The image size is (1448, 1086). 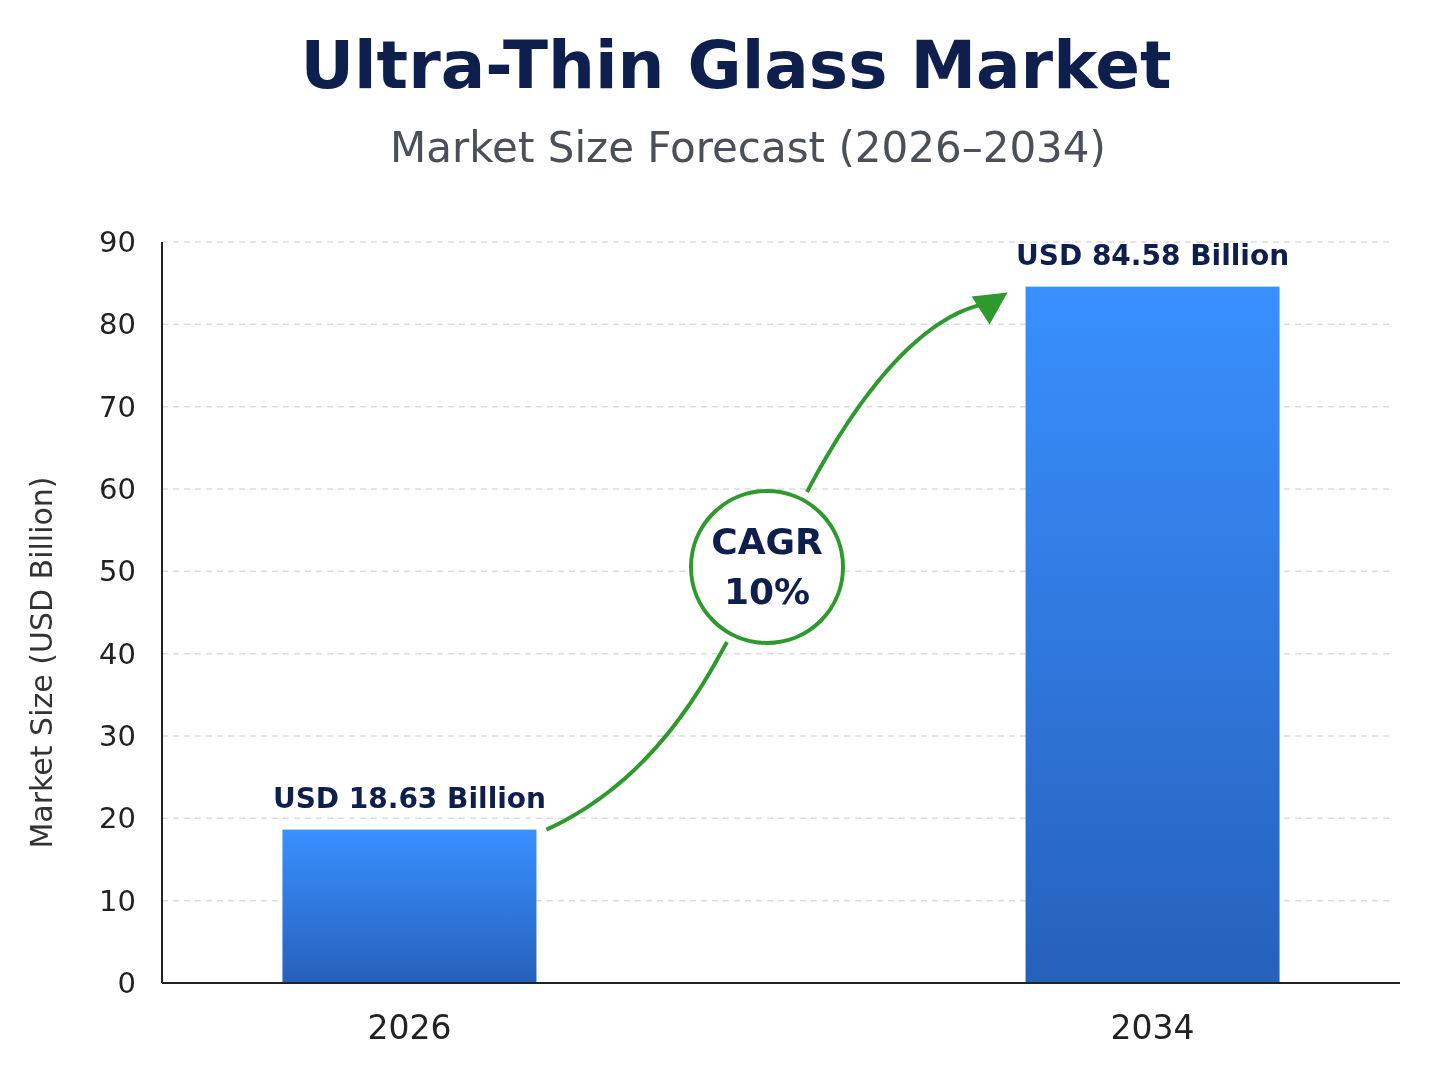 What do you see at coordinates (117, 406) in the screenshot?
I see `y-tick-label: 70` at bounding box center [117, 406].